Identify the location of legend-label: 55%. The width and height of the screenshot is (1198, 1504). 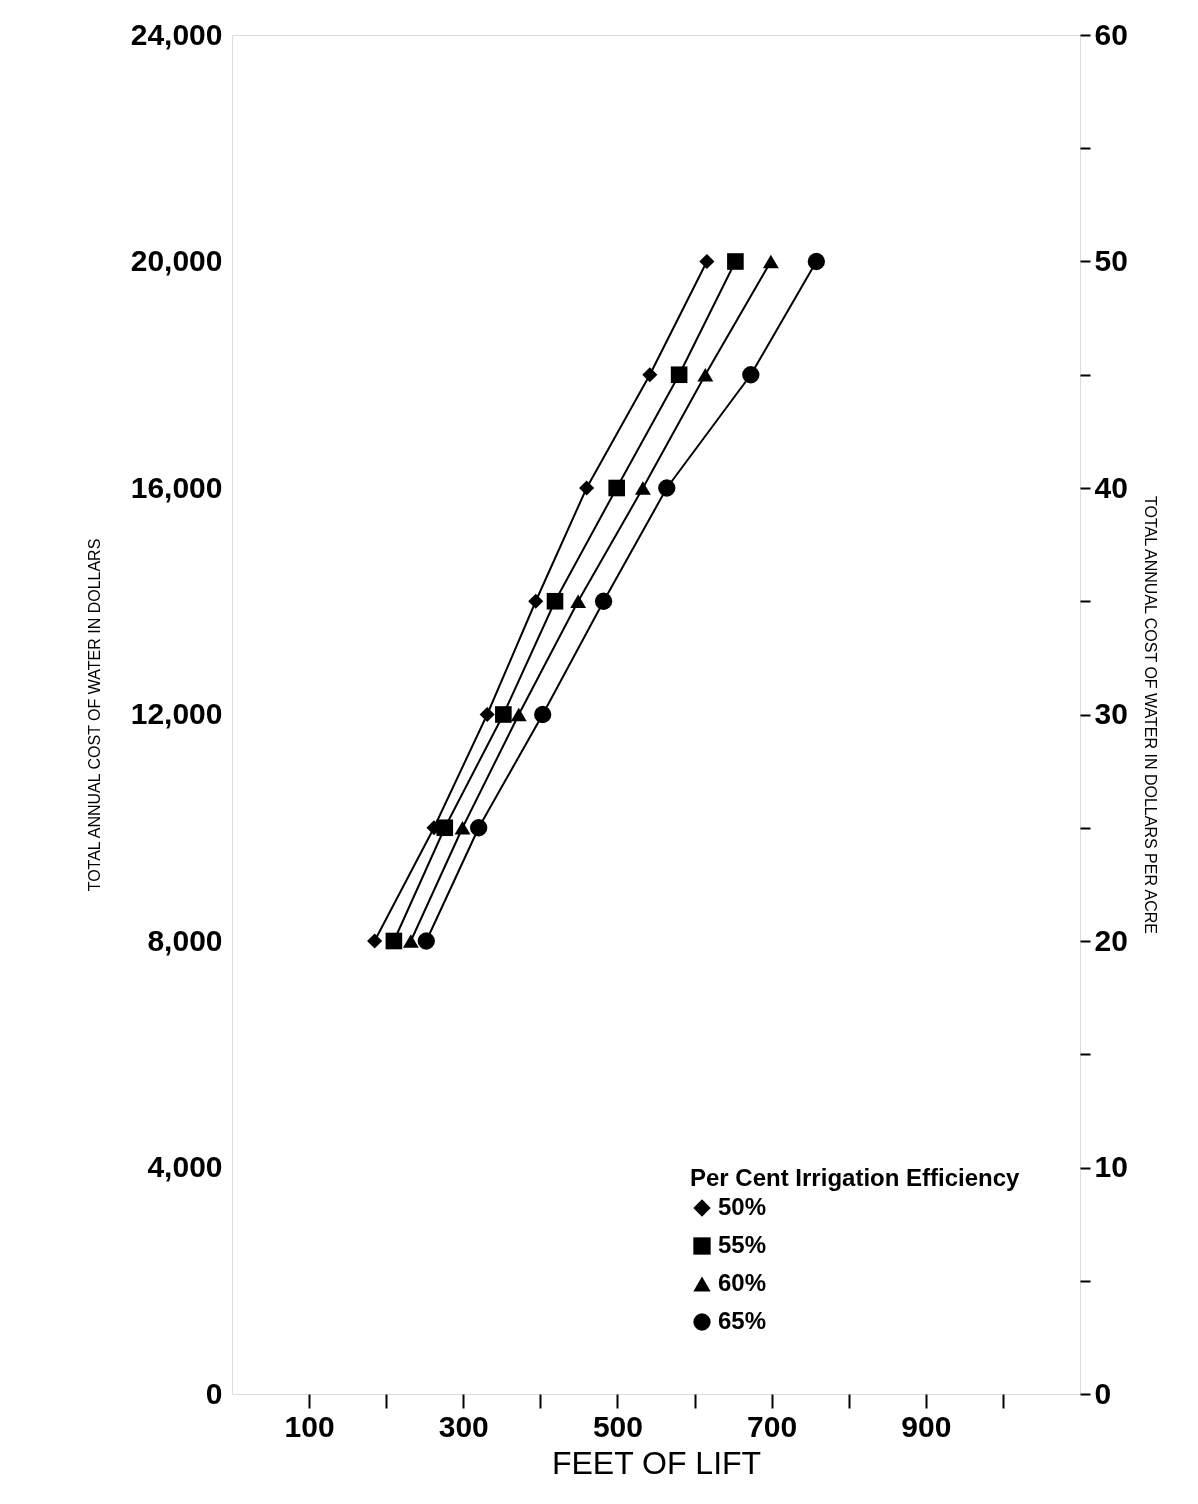
(742, 1244).